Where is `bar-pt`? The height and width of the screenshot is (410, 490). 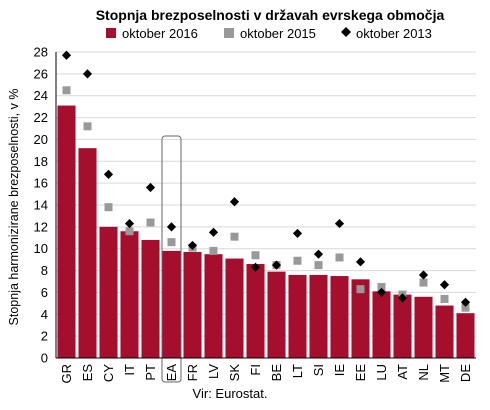
bar-pt is located at coordinates (150, 298).